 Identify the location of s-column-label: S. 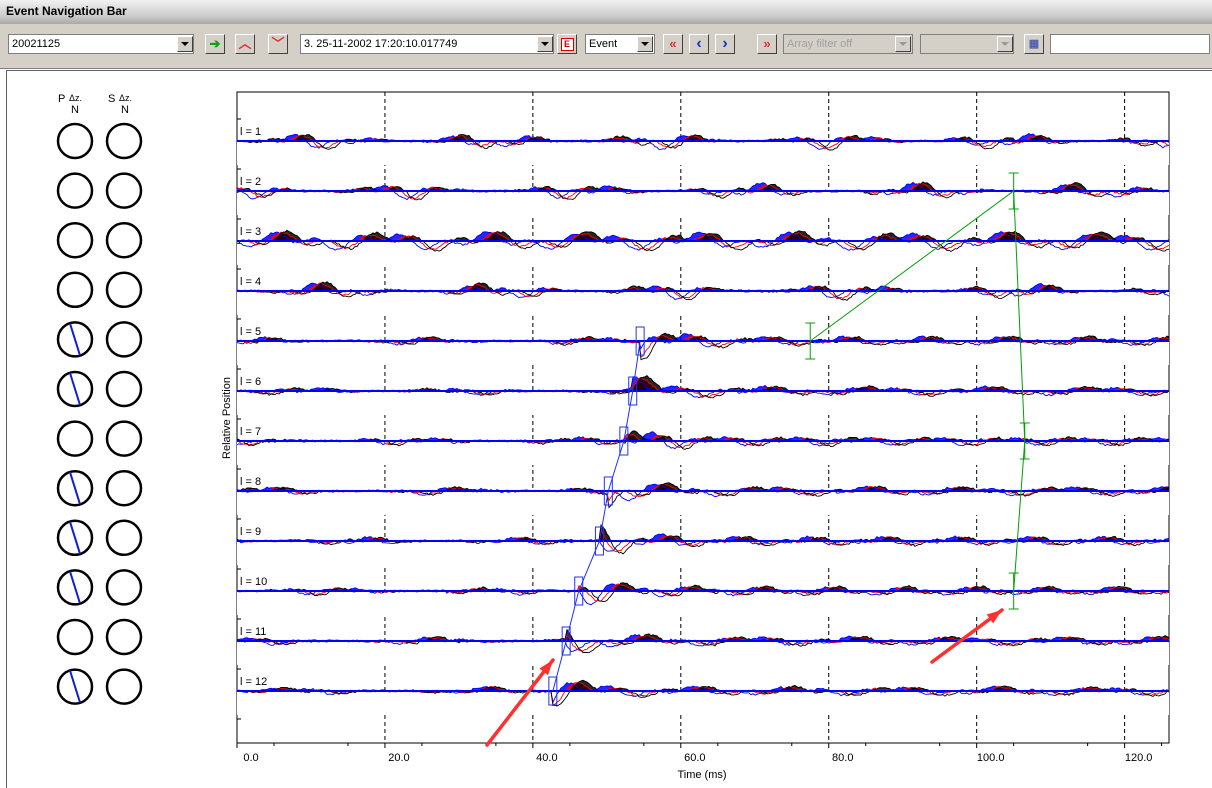
(111, 99).